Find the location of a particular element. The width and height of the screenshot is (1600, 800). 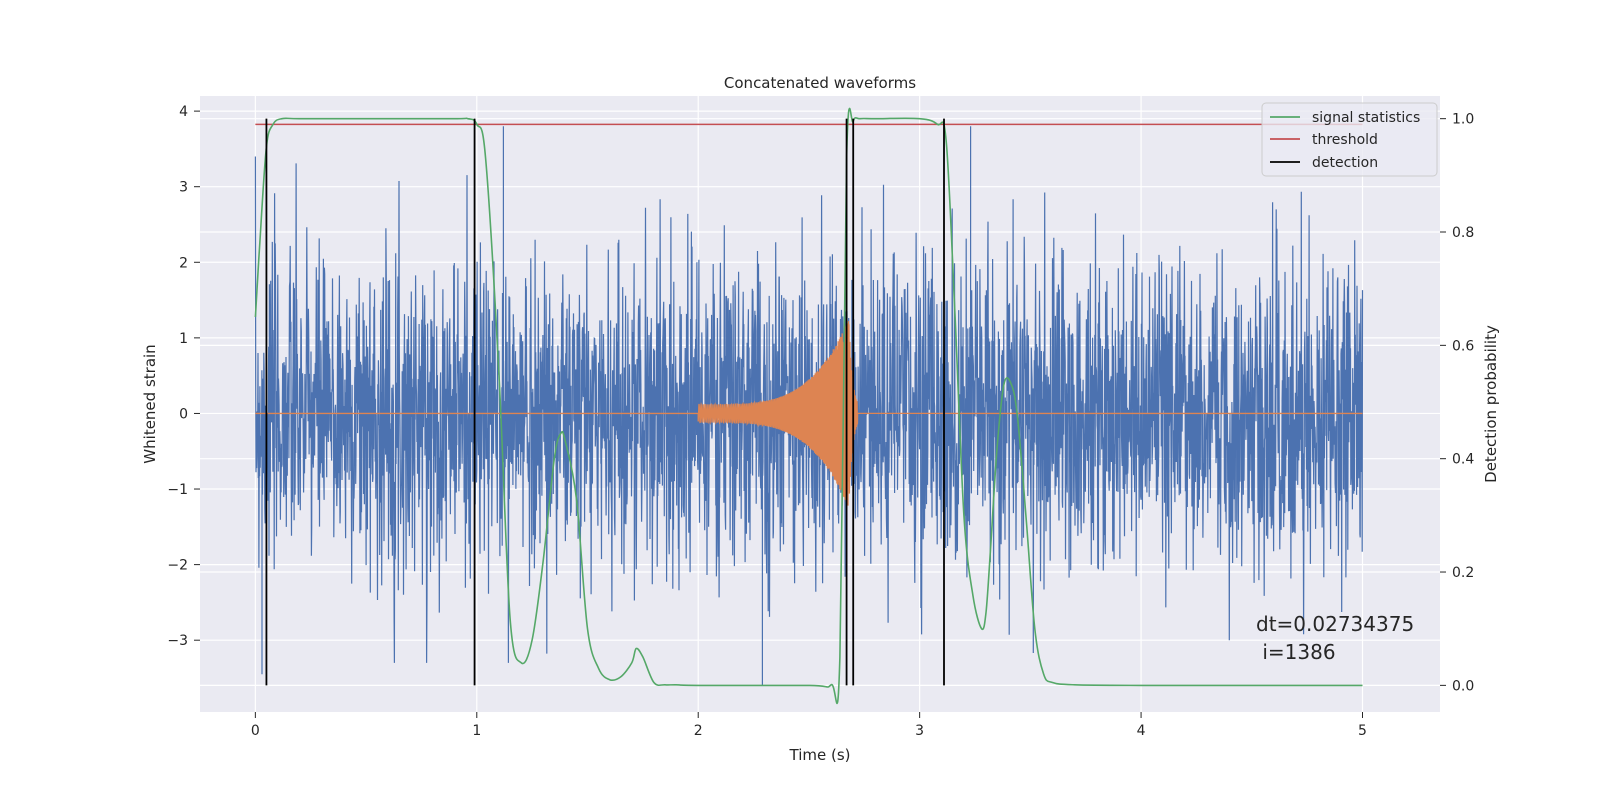

y-tick-label-0: −3 is located at coordinates (177, 641).